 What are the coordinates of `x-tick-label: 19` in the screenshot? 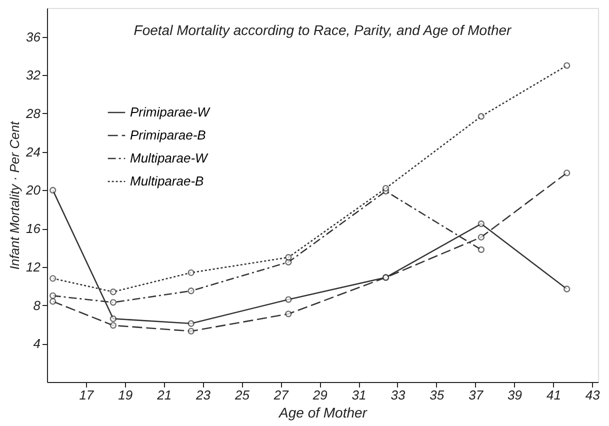 It's located at (125, 395).